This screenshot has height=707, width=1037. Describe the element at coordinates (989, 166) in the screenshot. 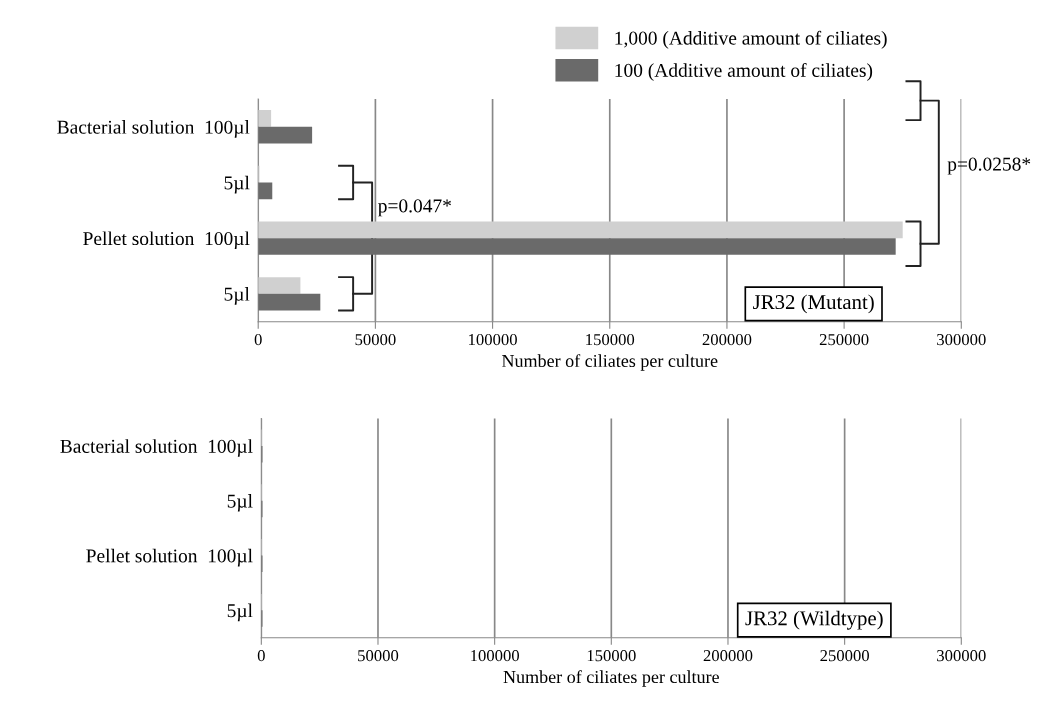

I see `annotation: p=0.0258*` at that location.